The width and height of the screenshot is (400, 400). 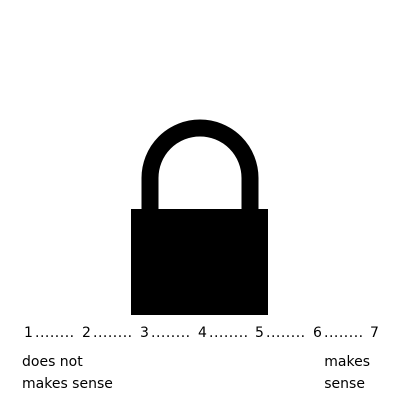 I want to click on high-anchor-label: makes sense, so click(x=347, y=373).